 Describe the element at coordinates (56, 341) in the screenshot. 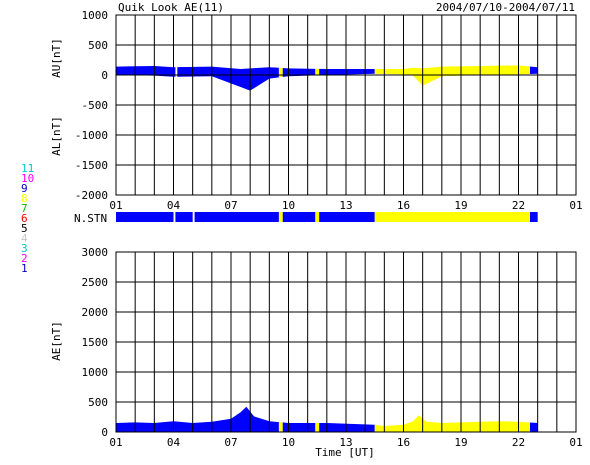

I see `ae-axis-label: AE[nT]` at that location.